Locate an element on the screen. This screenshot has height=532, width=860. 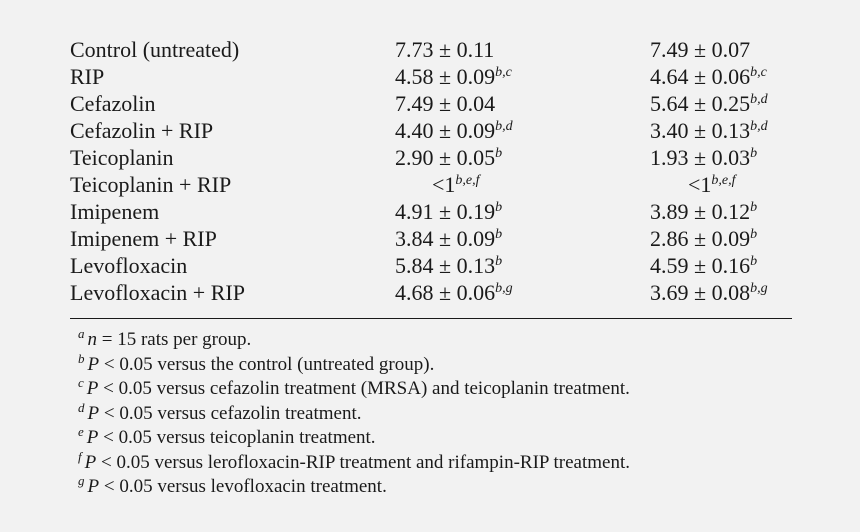
value-column-2: 4.59 ± 0.16b is located at coordinates (704, 265).